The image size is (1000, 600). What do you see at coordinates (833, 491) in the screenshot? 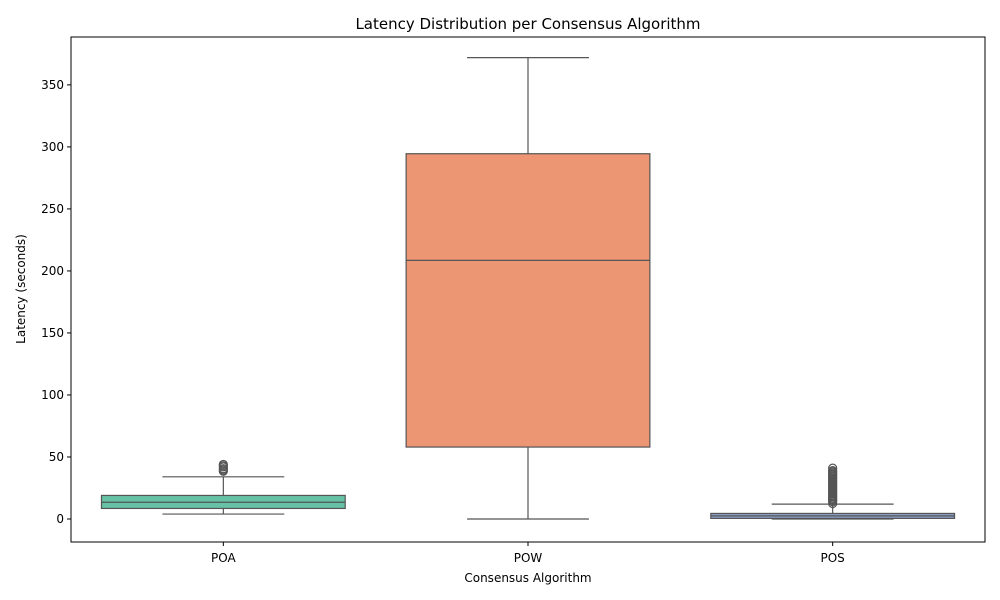
I see `box-group-pos` at bounding box center [833, 491].